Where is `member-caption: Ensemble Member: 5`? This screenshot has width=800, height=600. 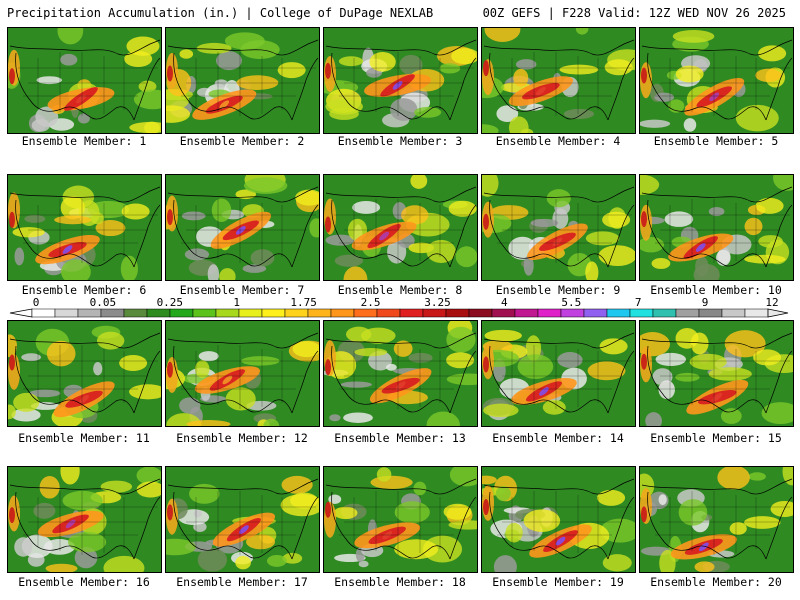
member-caption: Ensemble Member: 5 is located at coordinates (716, 141).